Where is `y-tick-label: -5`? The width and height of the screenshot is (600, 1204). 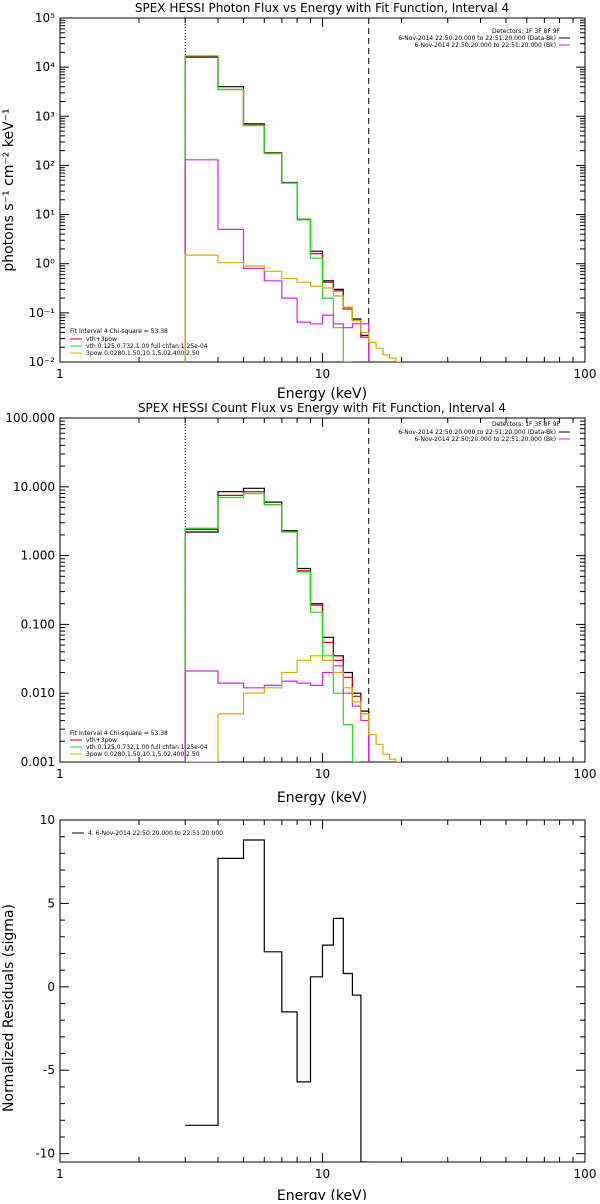 y-tick-label: -5 is located at coordinates (49, 1070).